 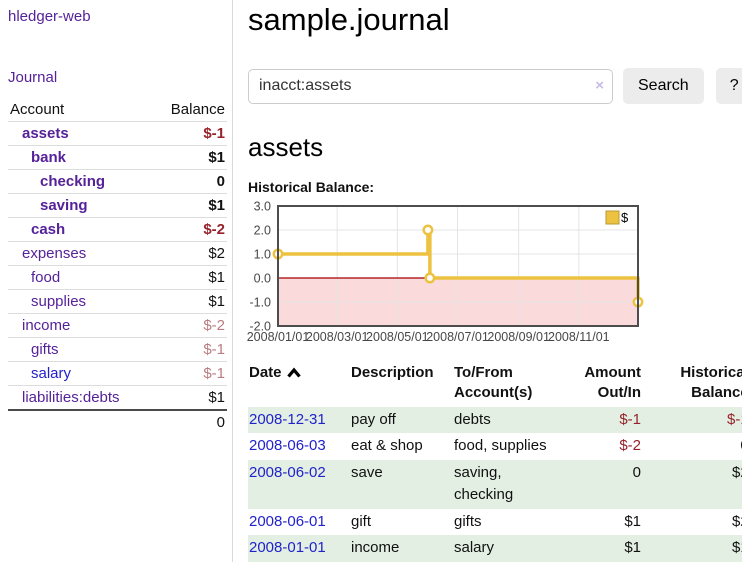 I want to click on register-header-amount: Amount Out/In, so click(x=612, y=382).